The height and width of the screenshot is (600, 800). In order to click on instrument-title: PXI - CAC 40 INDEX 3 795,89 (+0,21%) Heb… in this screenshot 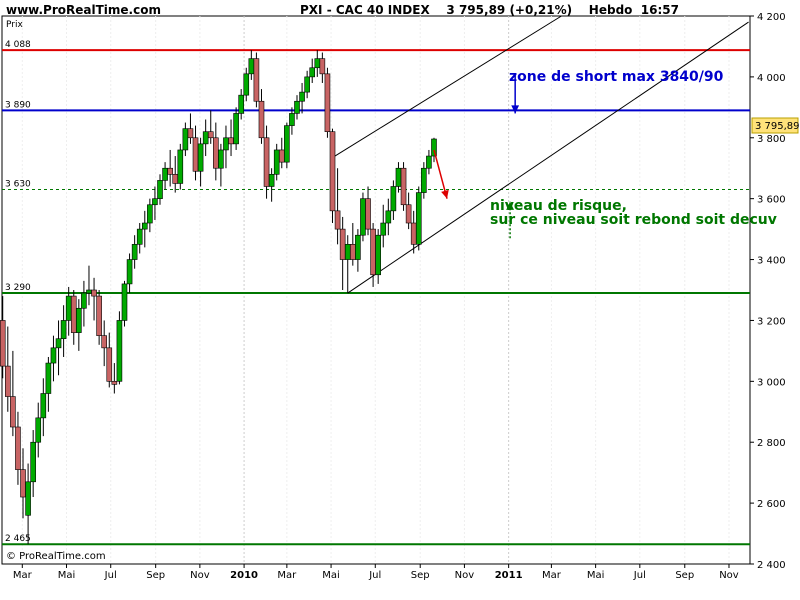, I will do `click(489, 10)`.